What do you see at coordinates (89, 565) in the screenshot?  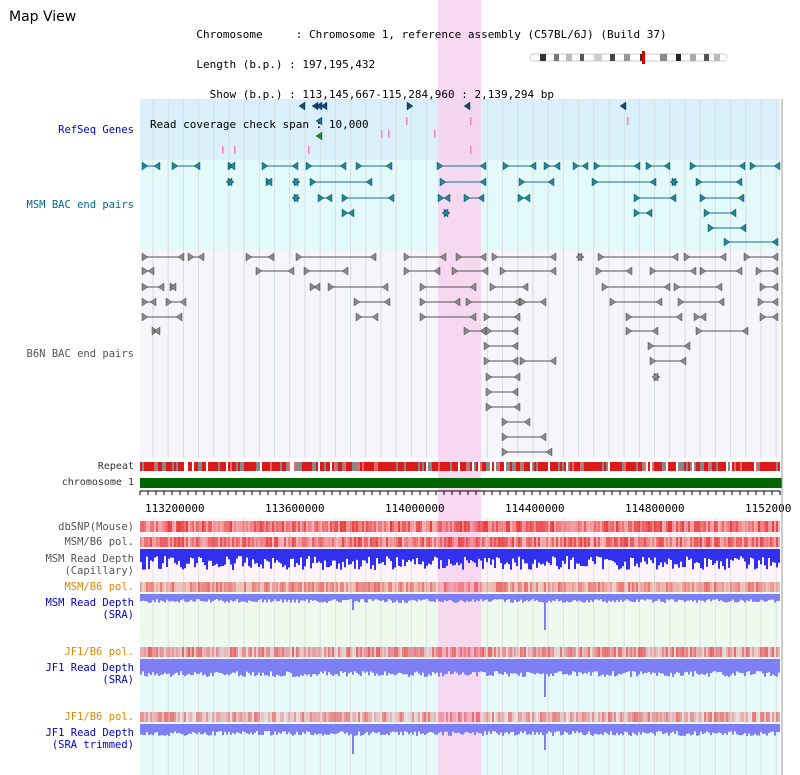 I see `msm-depth-capillary-label: MSM Read Depth (Capillary)` at bounding box center [89, 565].